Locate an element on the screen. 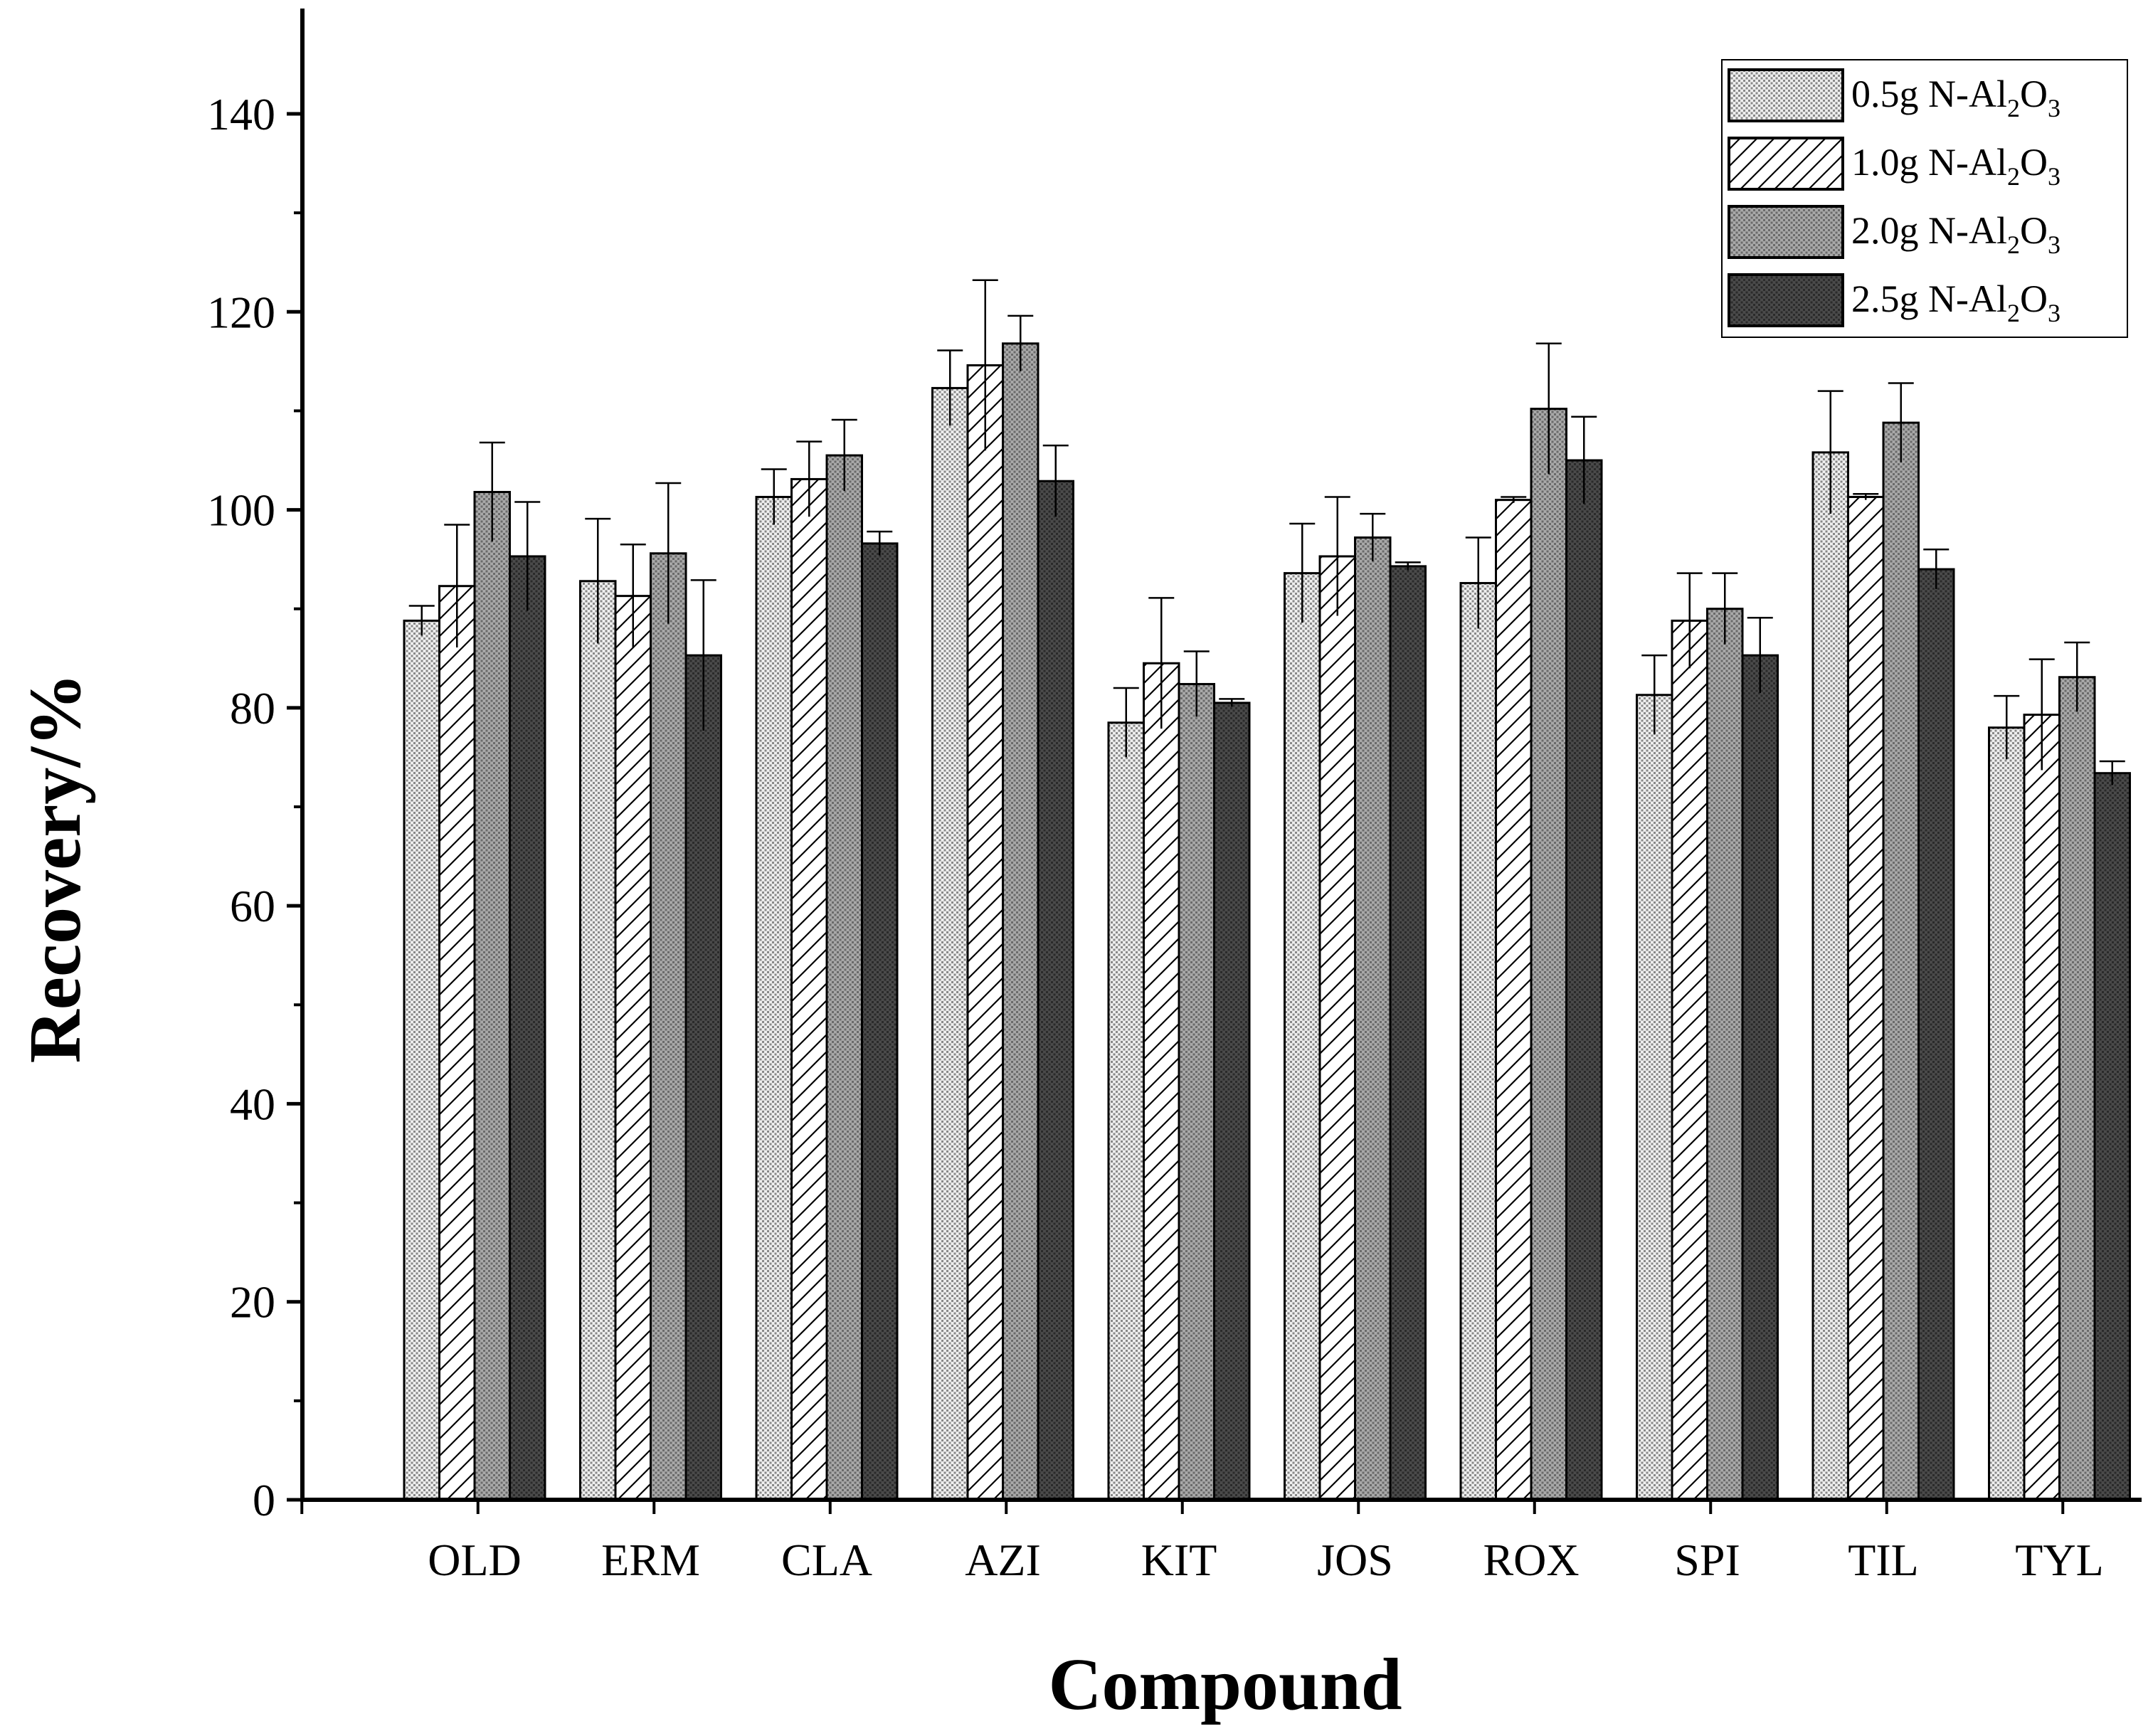 The width and height of the screenshot is (2153, 1736). x-axis-title: Compound is located at coordinates (1225, 1684).